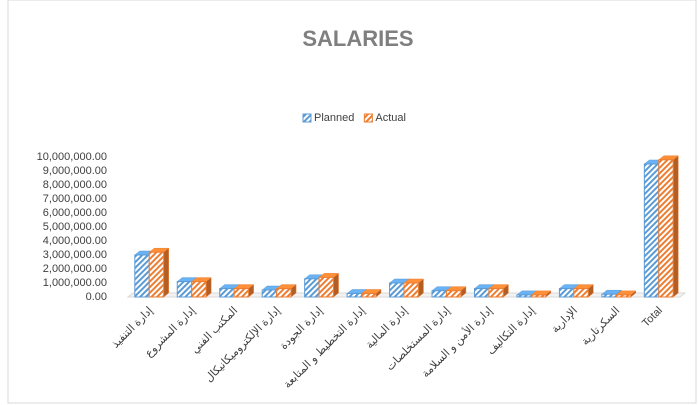 This screenshot has width=698, height=405. Describe the element at coordinates (75, 213) in the screenshot. I see `y-tick-label: 6,000,000.00` at that location.